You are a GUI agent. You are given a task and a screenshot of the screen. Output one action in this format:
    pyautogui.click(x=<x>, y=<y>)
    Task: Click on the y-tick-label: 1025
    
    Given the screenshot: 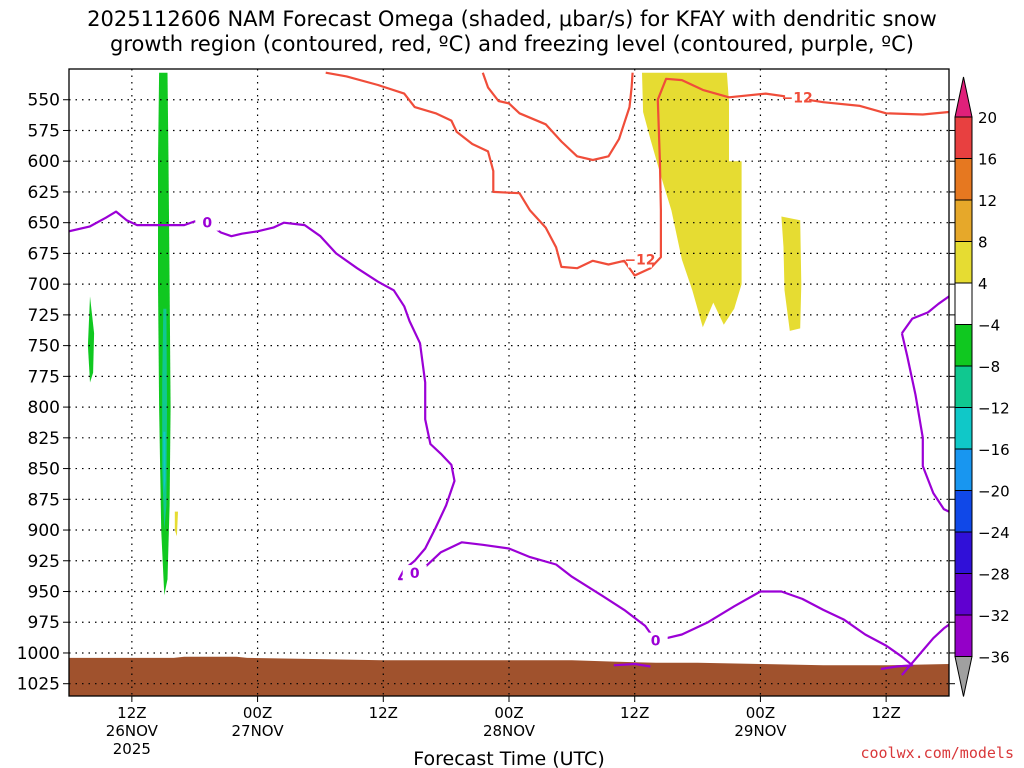 What is the action you would take?
    pyautogui.click(x=38, y=685)
    